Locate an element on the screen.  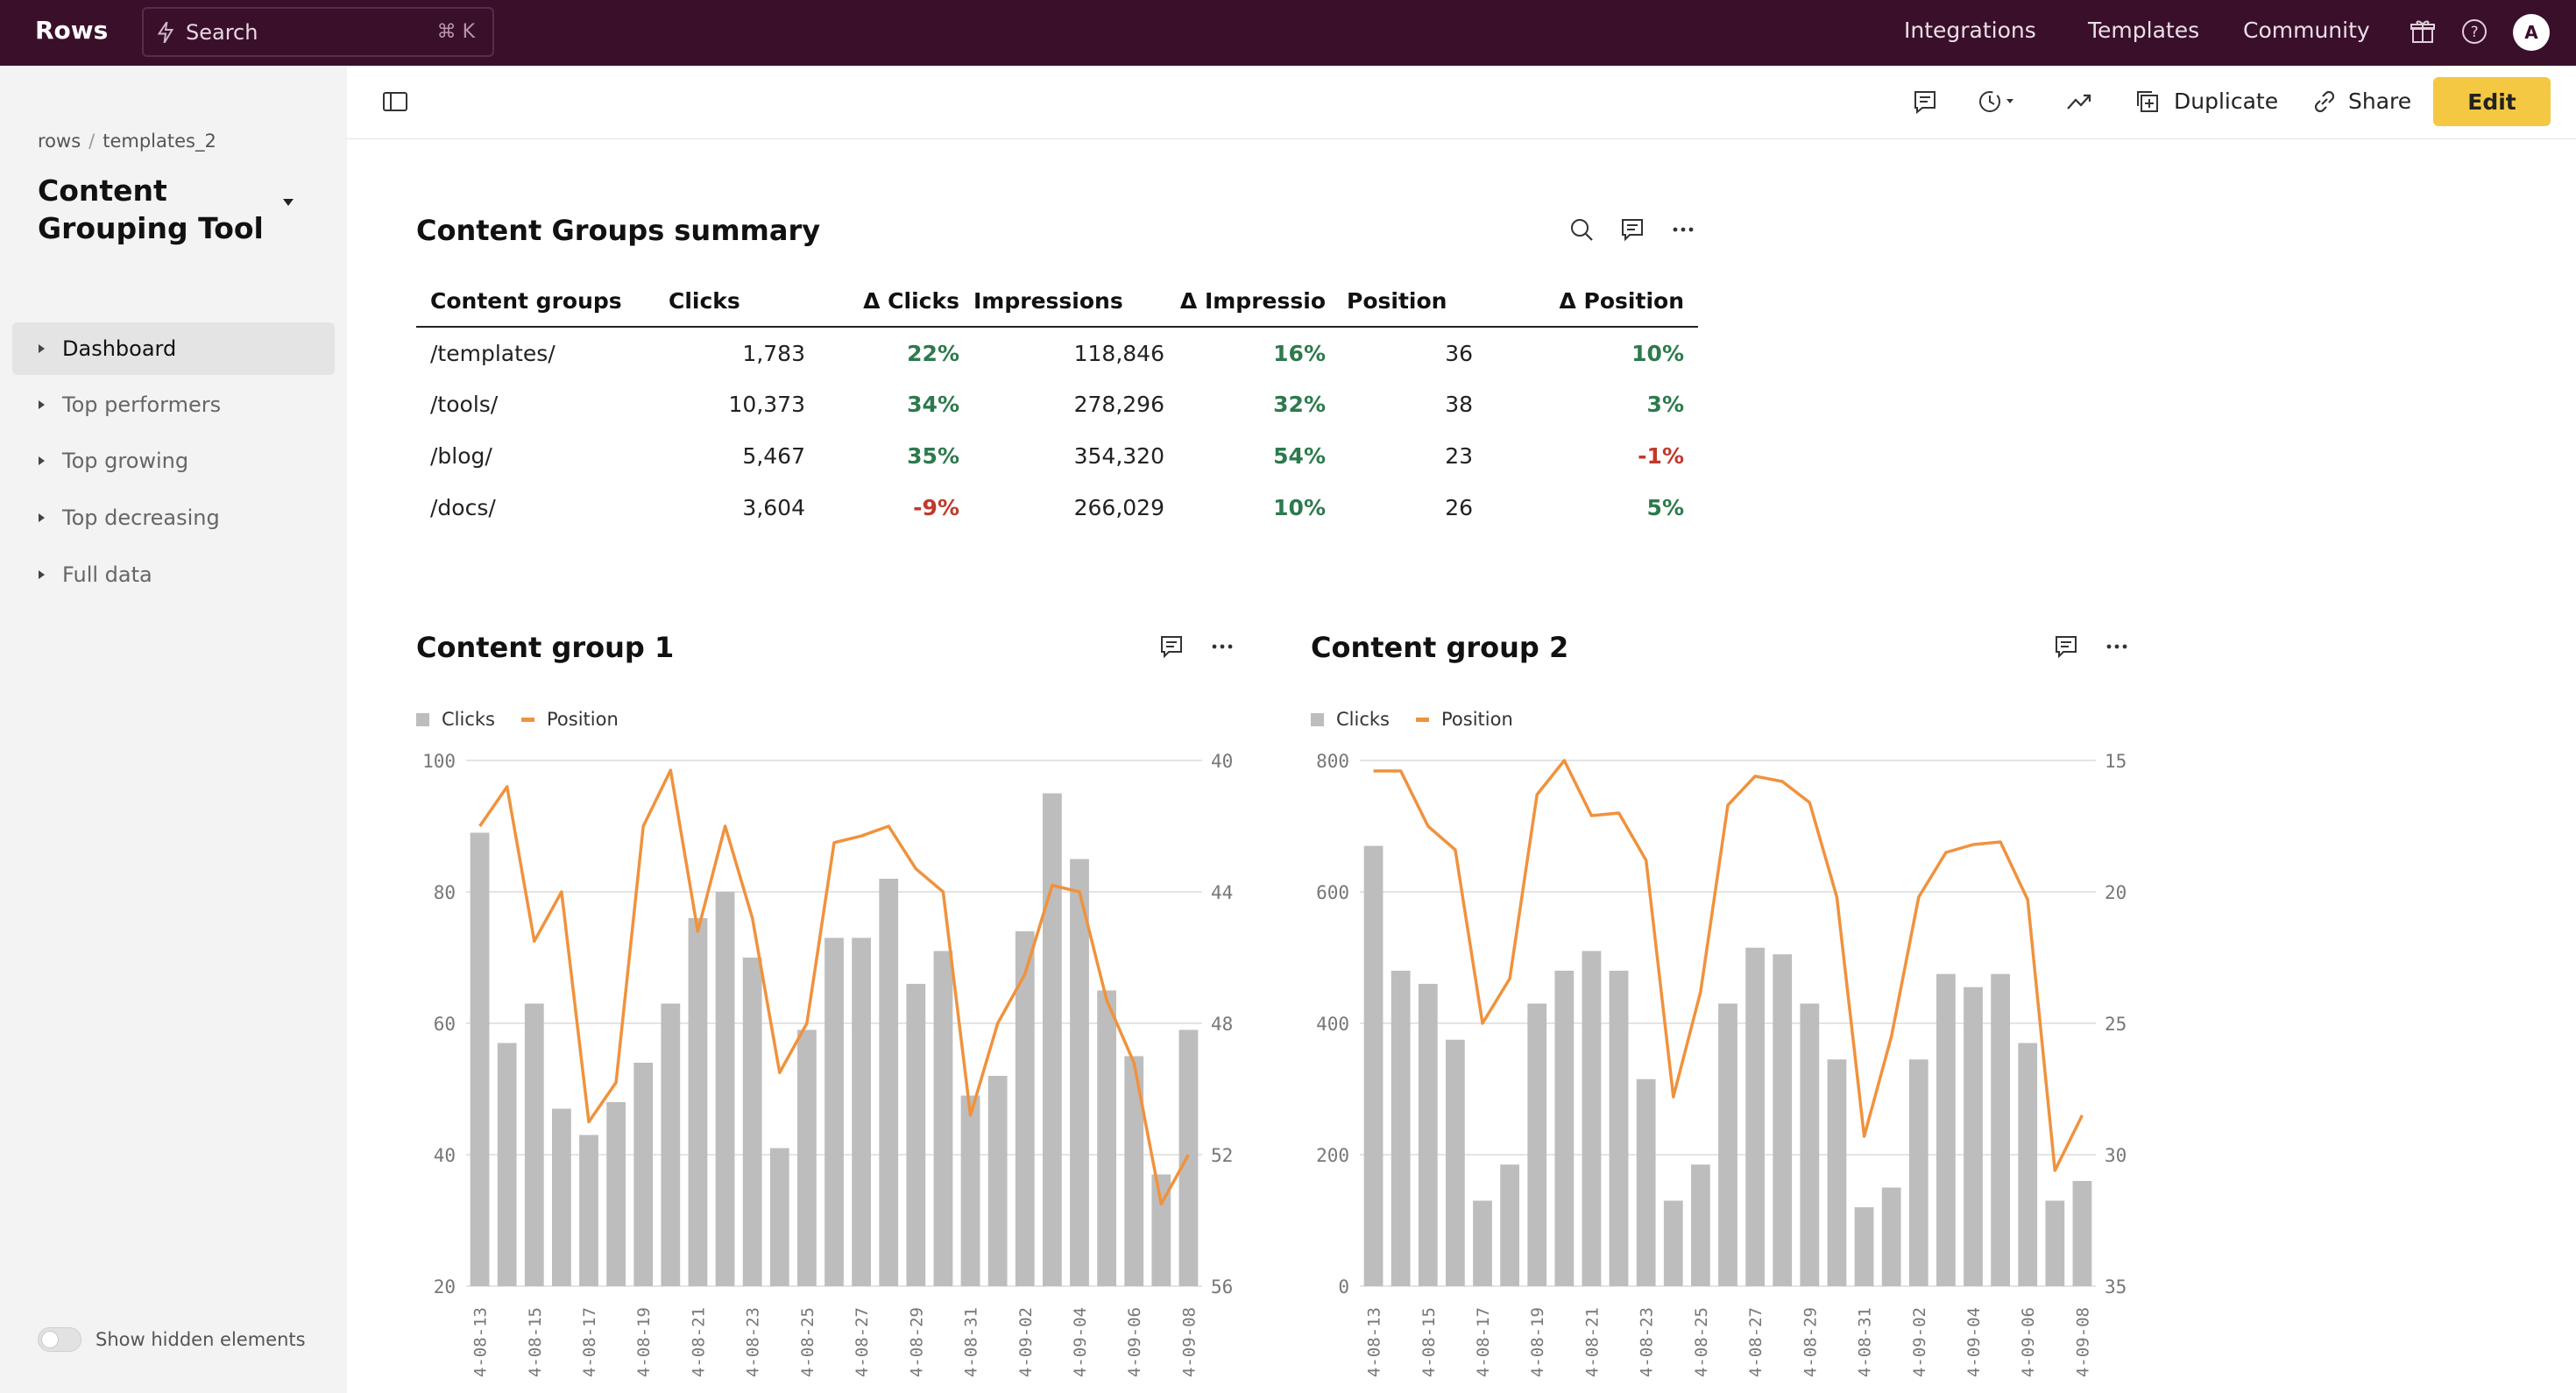
delta-position-cell: 3% is located at coordinates (1665, 405).